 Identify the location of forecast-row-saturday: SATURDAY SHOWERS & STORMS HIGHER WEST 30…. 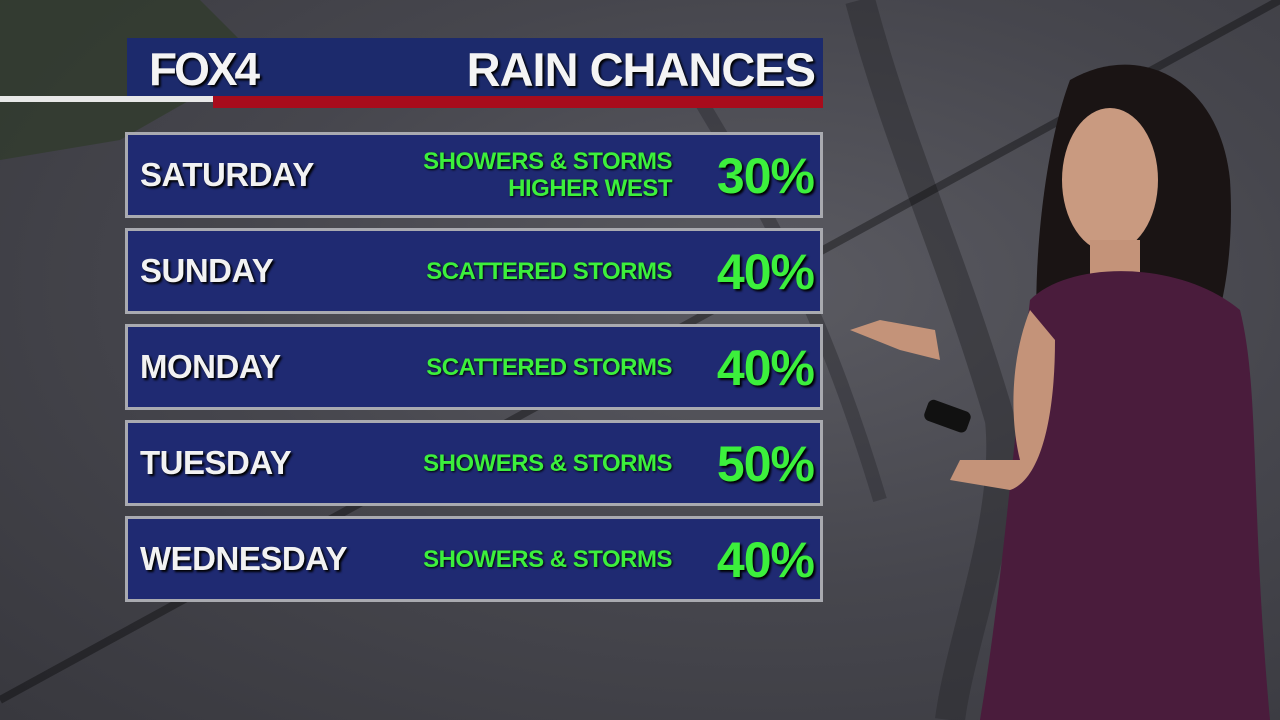
(474, 175).